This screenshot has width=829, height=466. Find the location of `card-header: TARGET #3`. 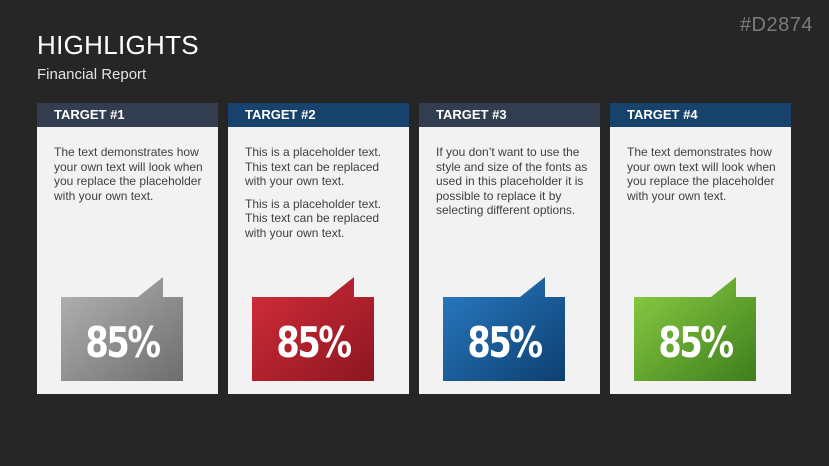

card-header: TARGET #3 is located at coordinates (509, 115).